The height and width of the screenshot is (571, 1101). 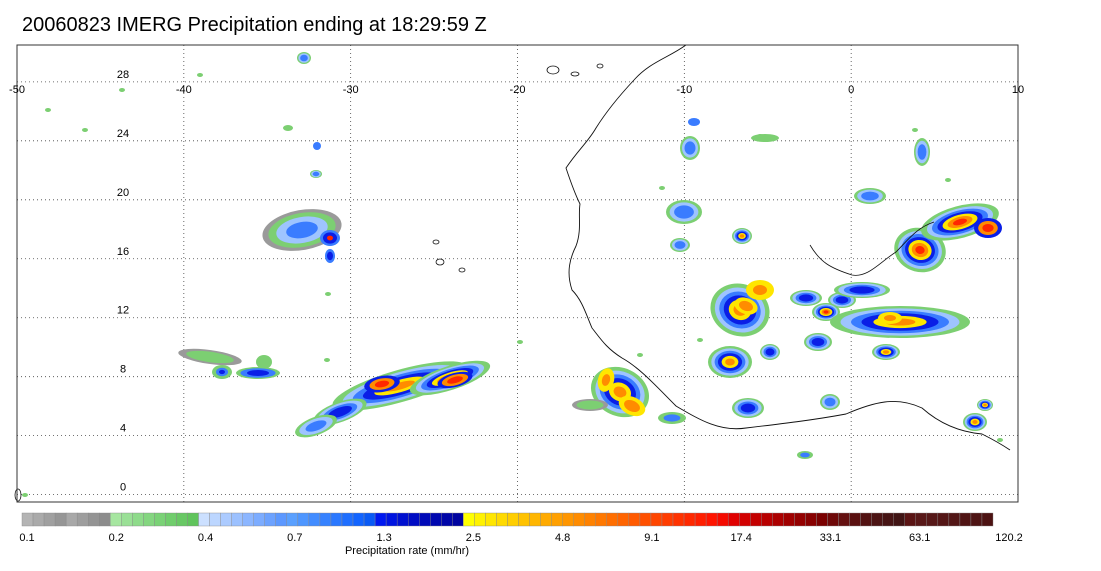 What do you see at coordinates (123, 193) in the screenshot?
I see `latitude-label: 20` at bounding box center [123, 193].